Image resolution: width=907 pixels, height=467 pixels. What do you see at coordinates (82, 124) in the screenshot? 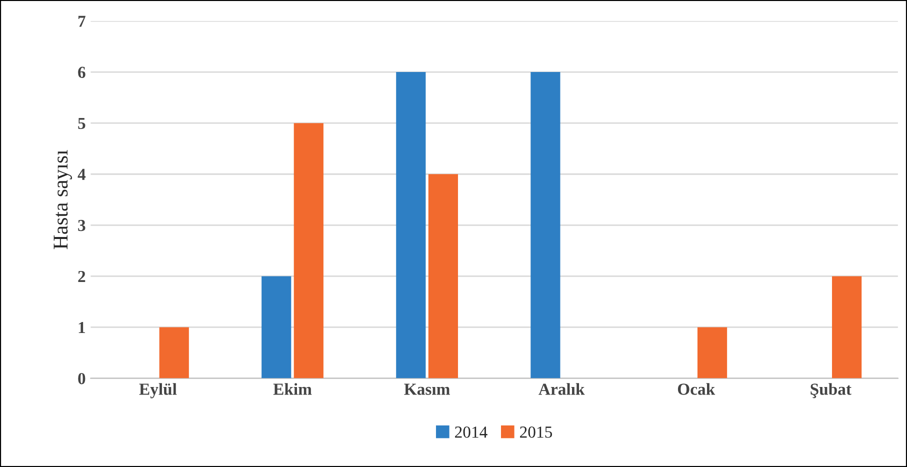
I see `y-tick-label: 5` at bounding box center [82, 124].